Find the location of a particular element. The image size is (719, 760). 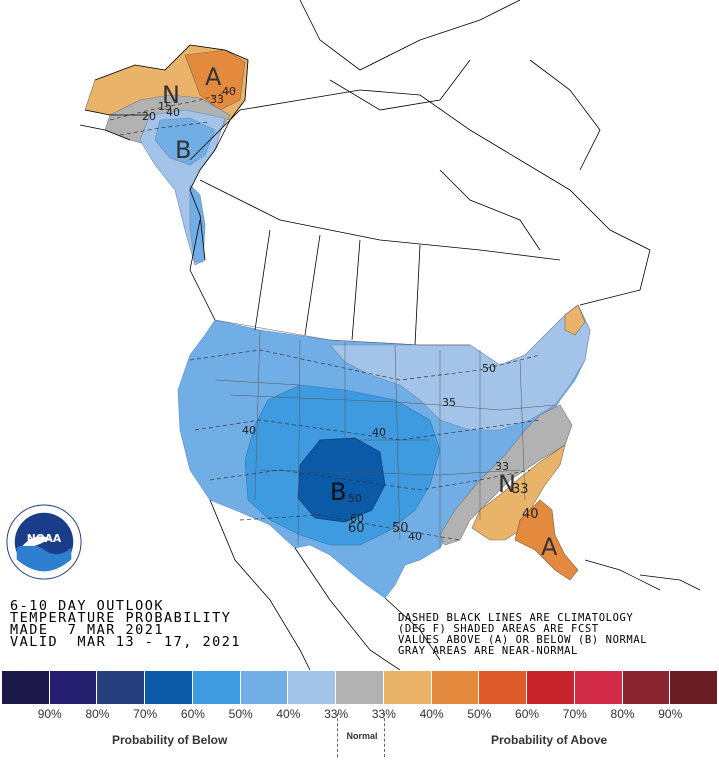

us-40s-value: 40 is located at coordinates (415, 536).